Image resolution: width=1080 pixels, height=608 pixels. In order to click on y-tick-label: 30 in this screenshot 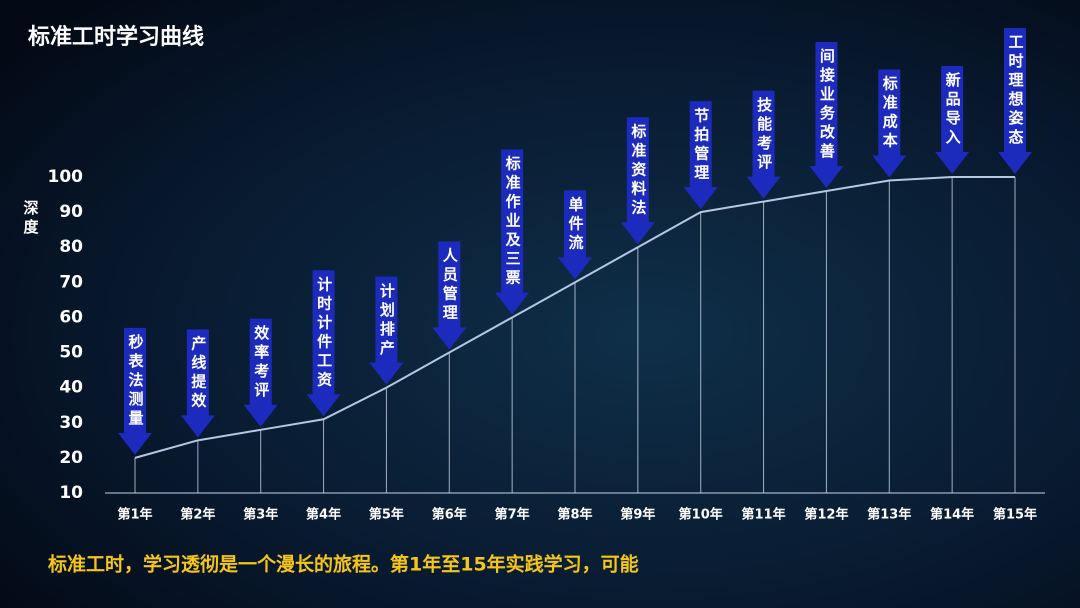, I will do `click(71, 423)`.